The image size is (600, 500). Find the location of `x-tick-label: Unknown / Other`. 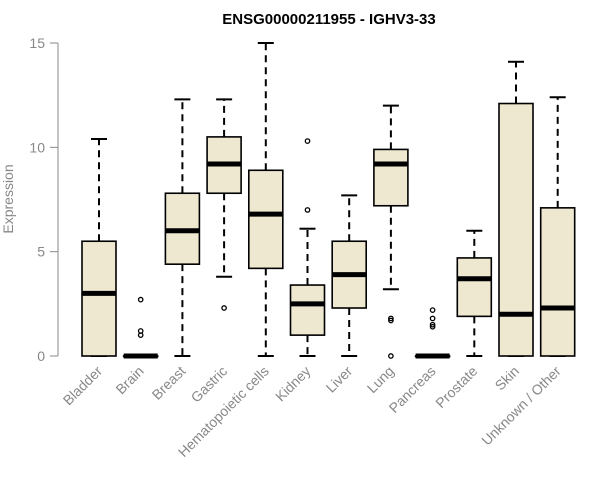

x-tick-label: Unknown / Other is located at coordinates (521, 406).